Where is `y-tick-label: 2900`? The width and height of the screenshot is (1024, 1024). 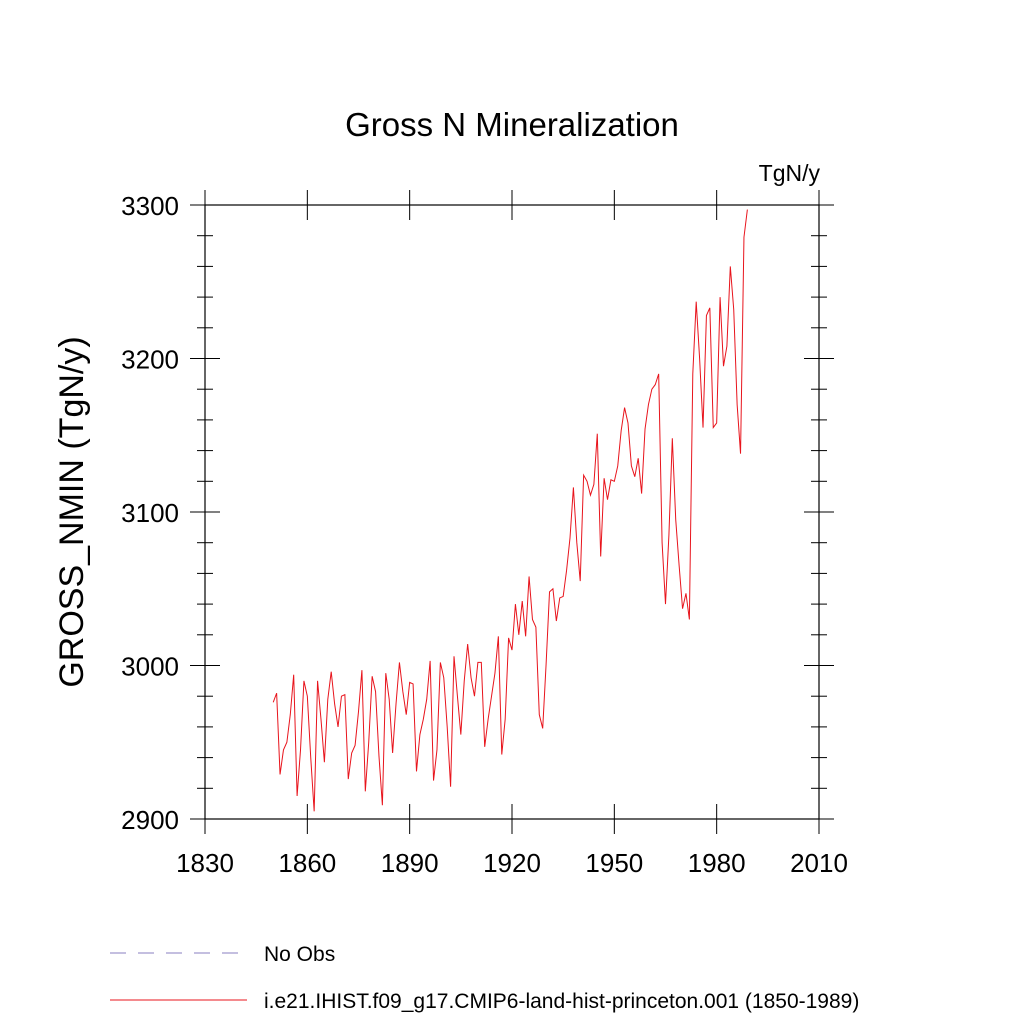 y-tick-label: 2900 is located at coordinates (150, 820).